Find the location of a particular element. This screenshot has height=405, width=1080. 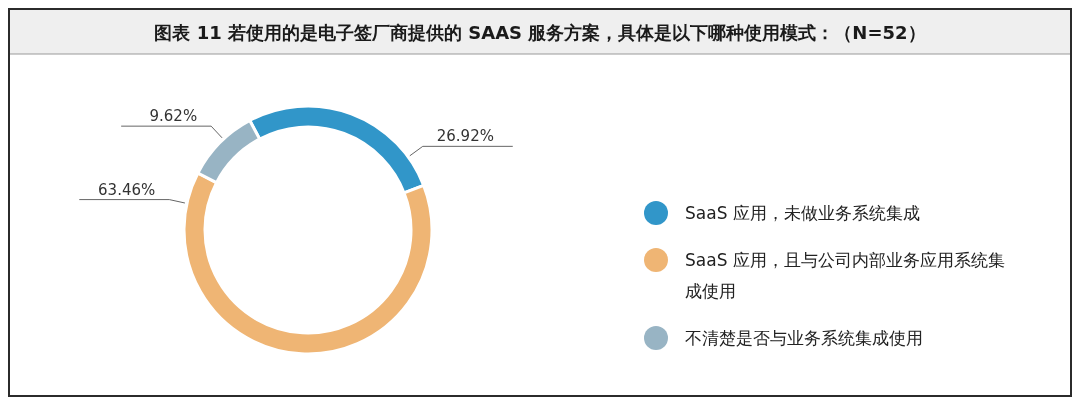

legend-label: 不清楚是否与业务系统集成使用 is located at coordinates (804, 338).